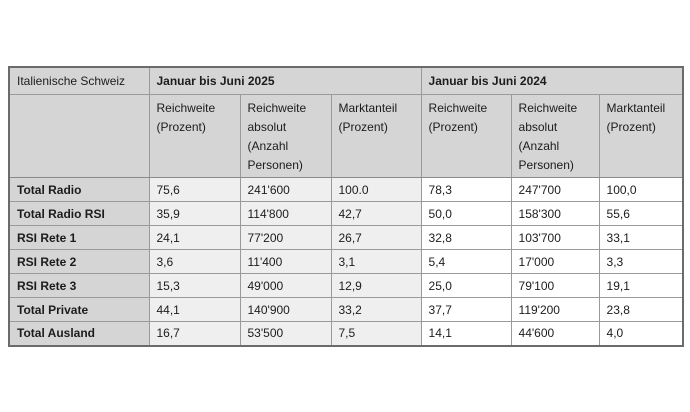 This screenshot has height=412, width=690. I want to click on data-cell: 33,1, so click(641, 237).